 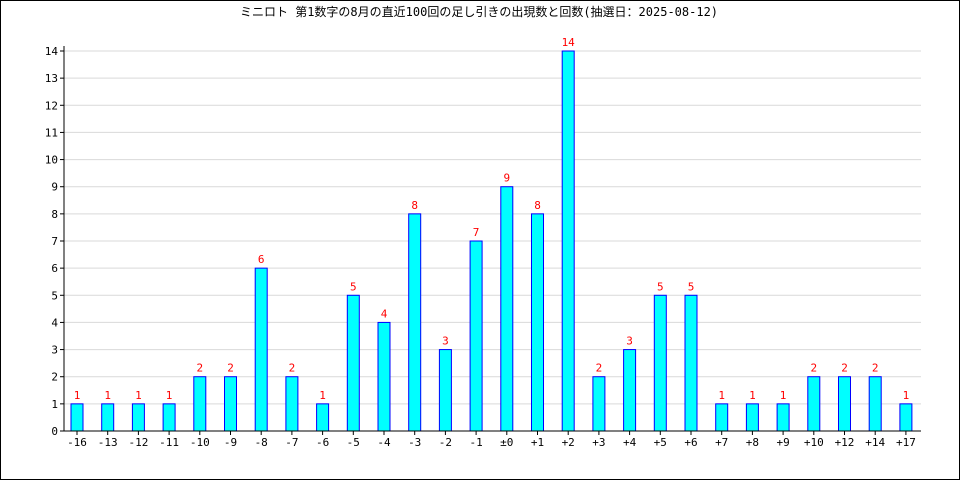 I want to click on x-tick-label: -1, so click(x=475, y=442).